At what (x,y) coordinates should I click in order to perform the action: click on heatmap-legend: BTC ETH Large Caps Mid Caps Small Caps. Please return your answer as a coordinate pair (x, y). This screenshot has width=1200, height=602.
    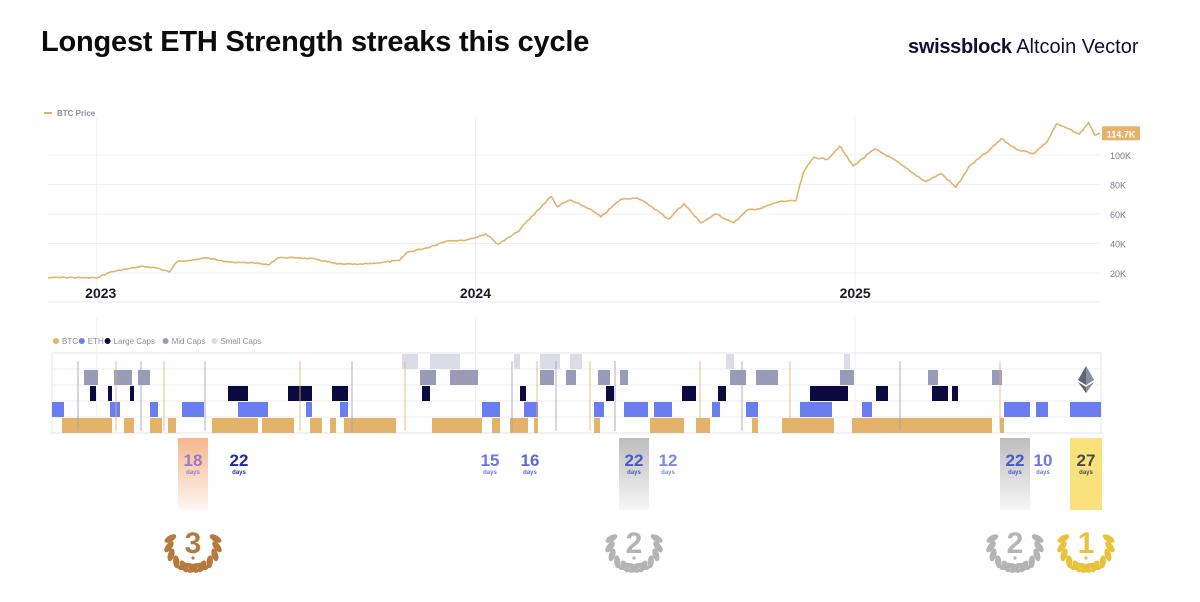
    Looking at the image, I should click on (157, 341).